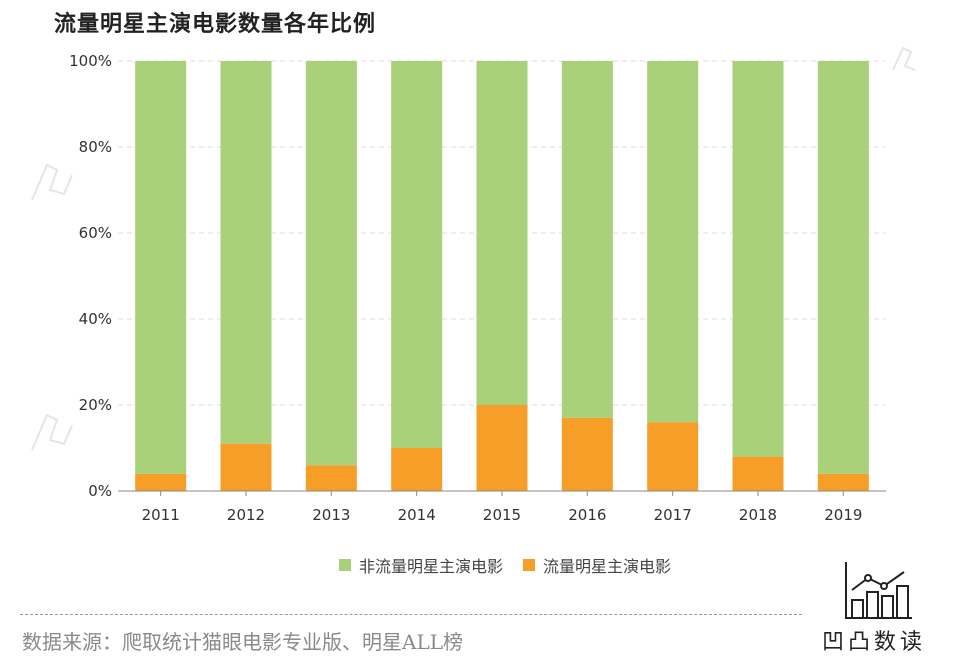  I want to click on legend-item-non-traffic: 非流量明星主演电影, so click(420, 565).